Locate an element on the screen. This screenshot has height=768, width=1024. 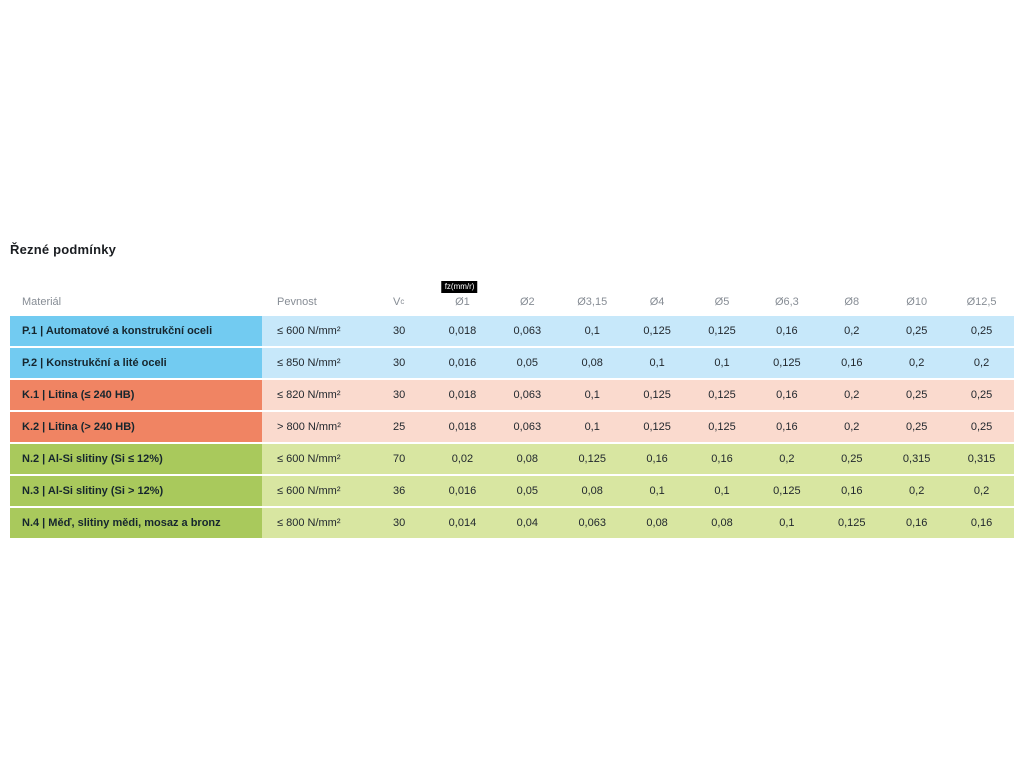
column-header-strength: Pevnost is located at coordinates (297, 302).